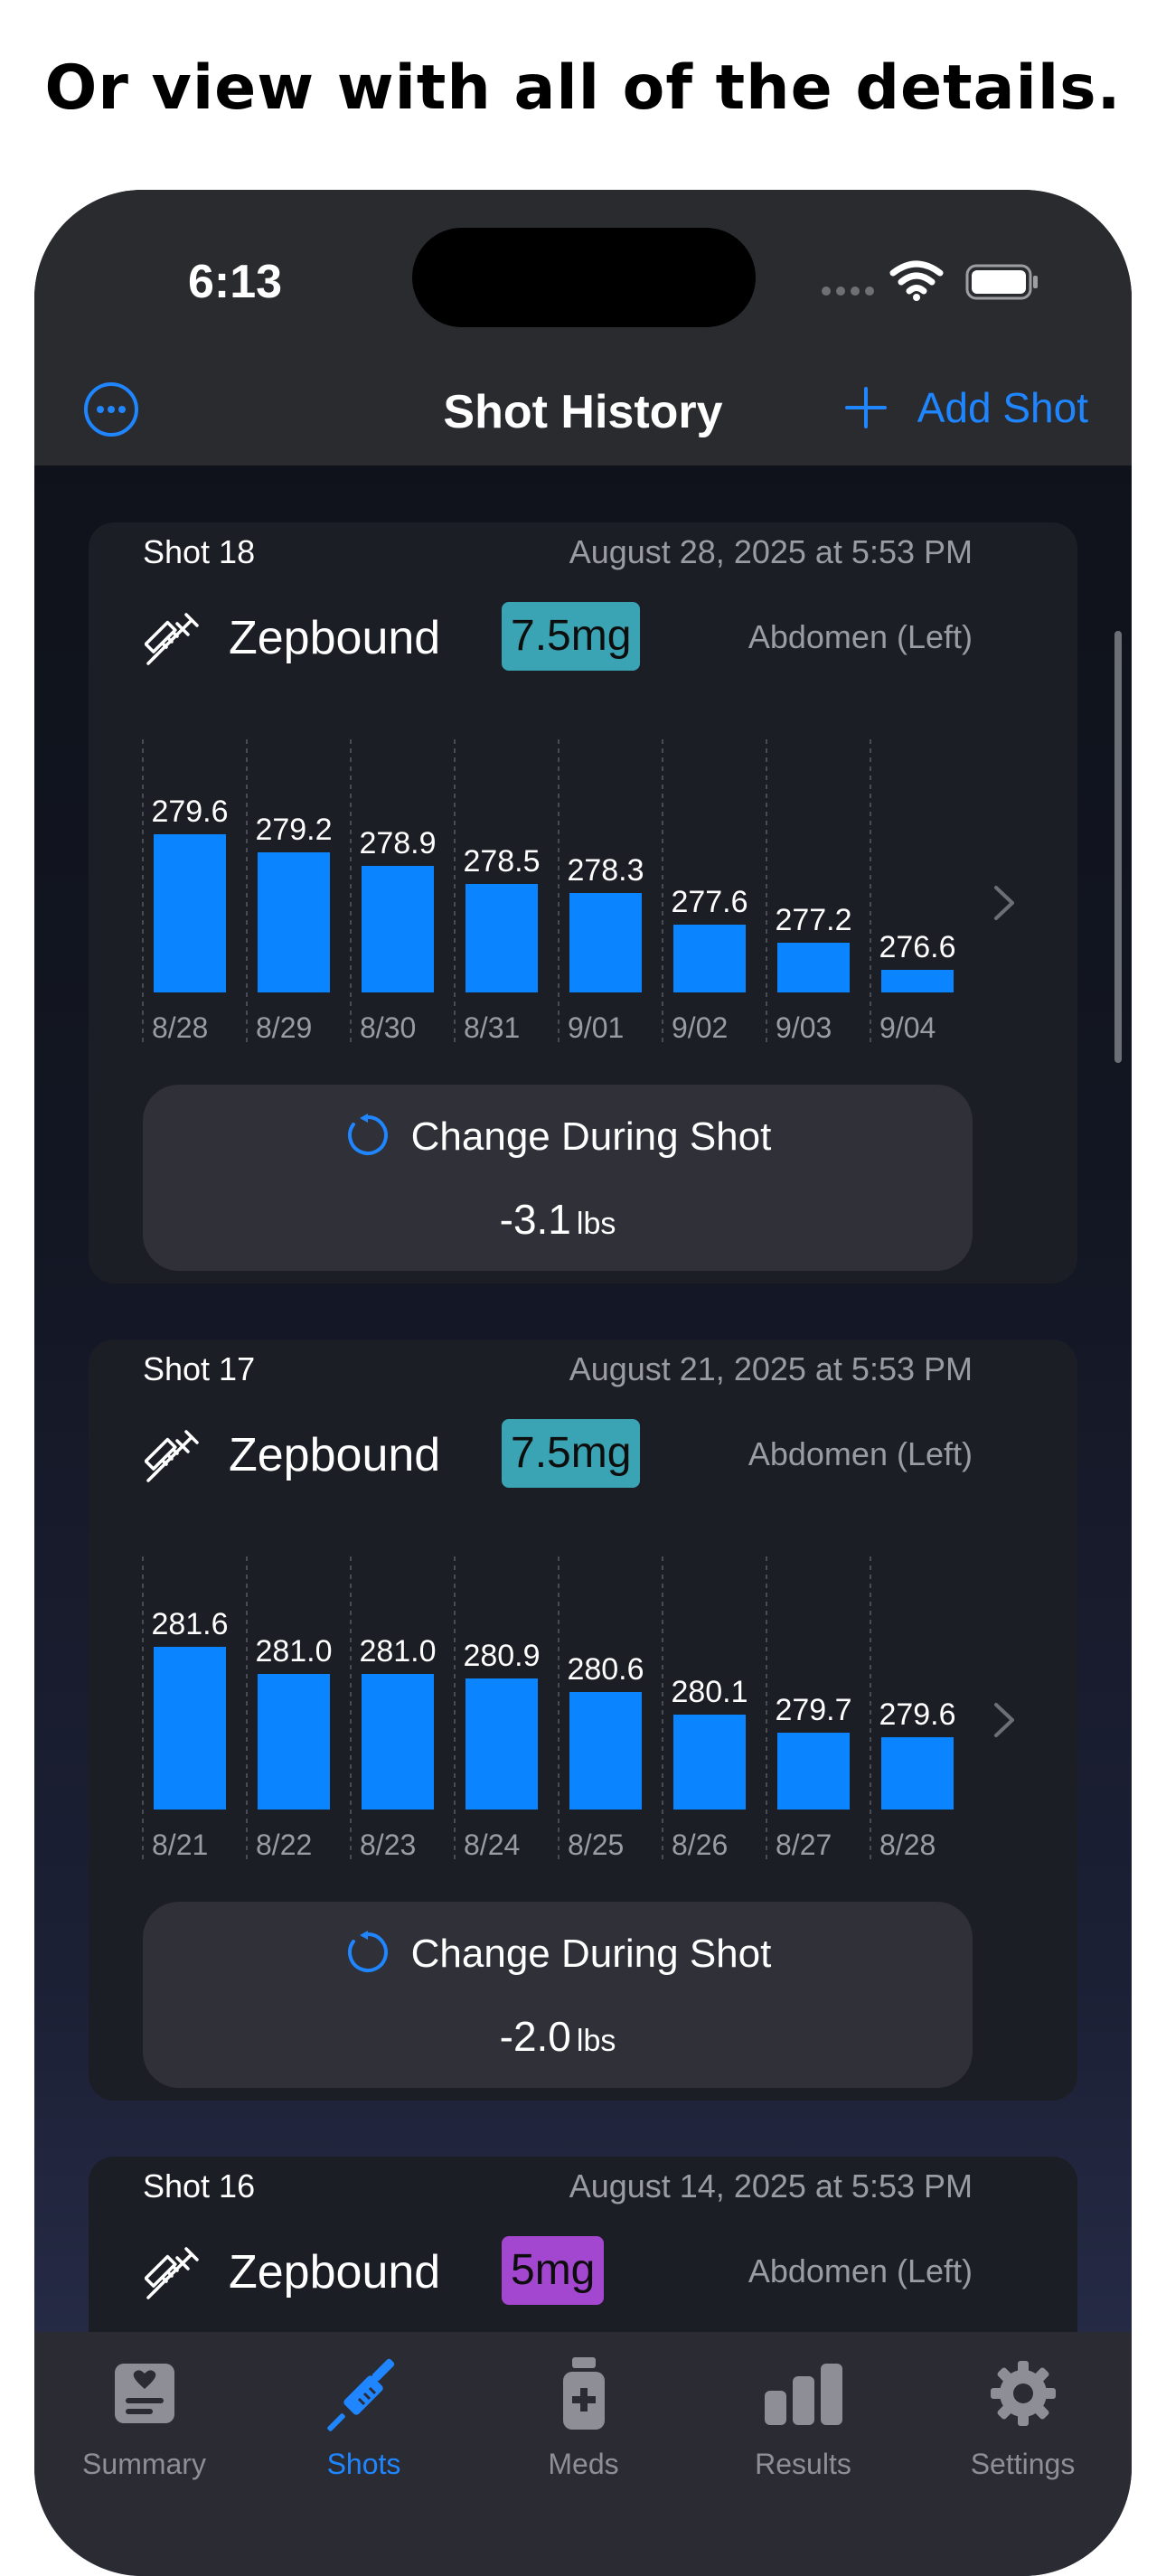 The image size is (1166, 2576). I want to click on more-options-icon, so click(111, 409).